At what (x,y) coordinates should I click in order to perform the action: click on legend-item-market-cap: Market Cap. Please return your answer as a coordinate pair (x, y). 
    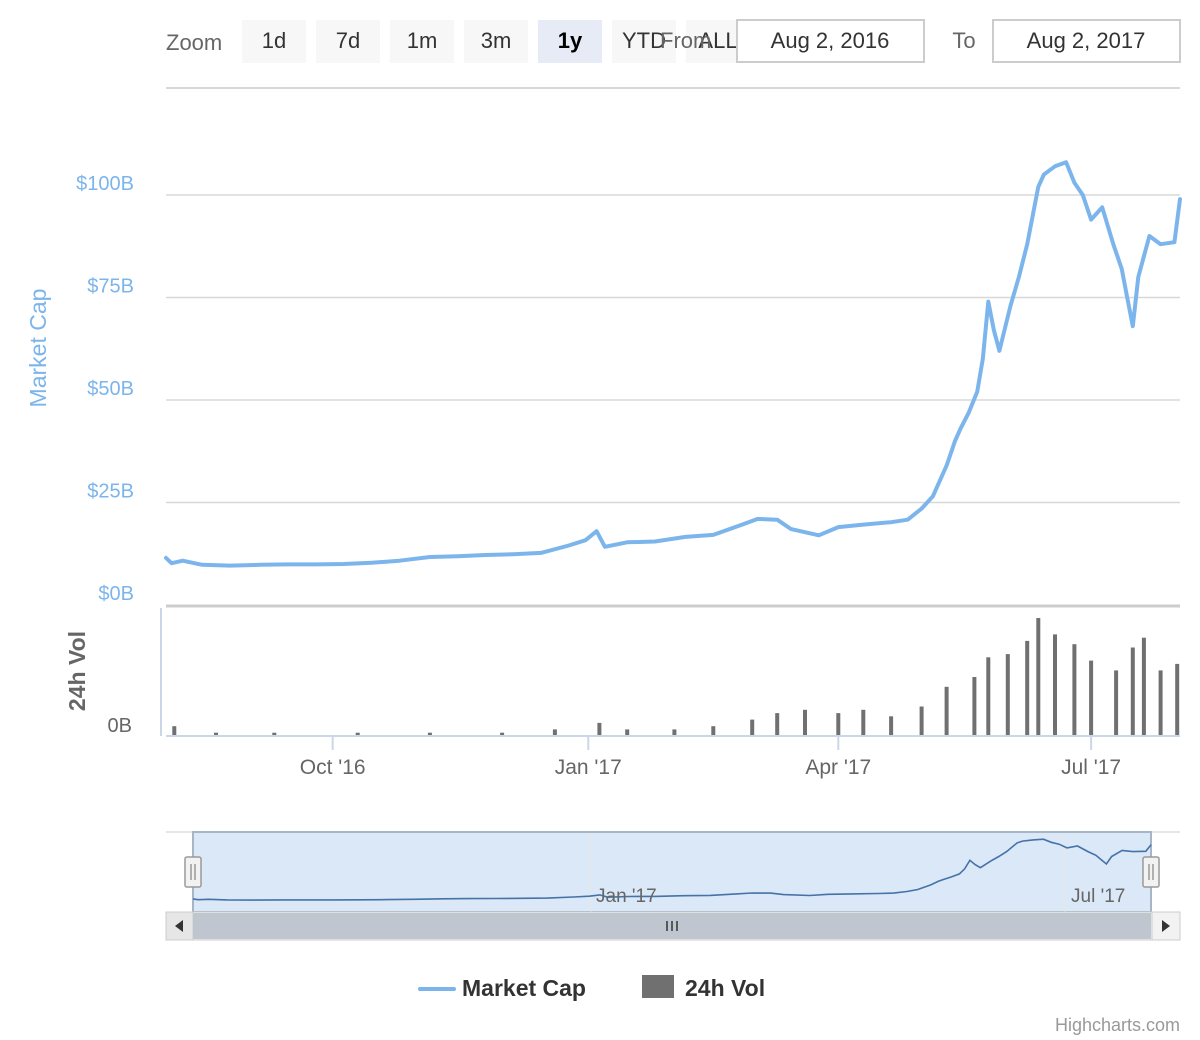
    Looking at the image, I should click on (502, 988).